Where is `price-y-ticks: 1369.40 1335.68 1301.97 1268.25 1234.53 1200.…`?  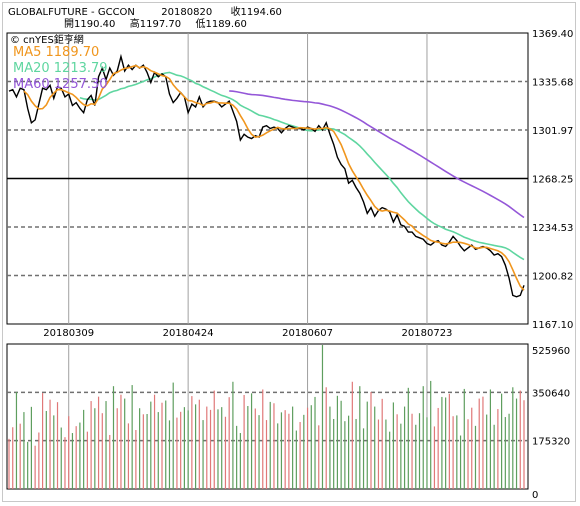
price-y-ticks: 1369.40 1335.68 1301.97 1268.25 1234.53 1200.… is located at coordinates (552, 180).